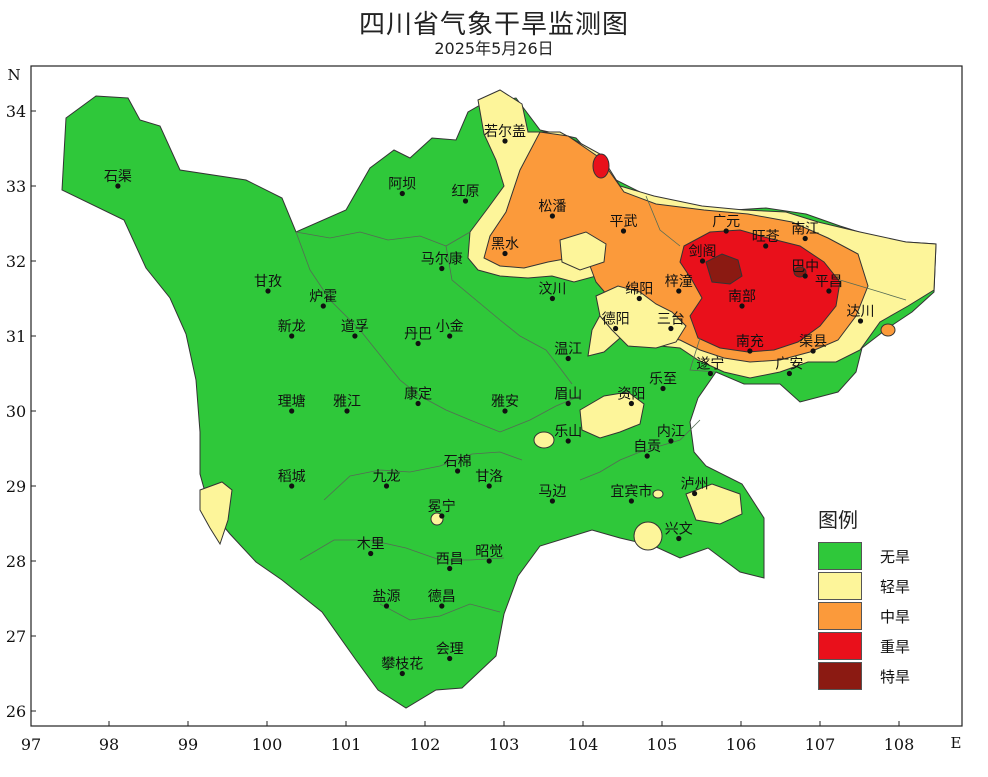 The image size is (988, 777). Describe the element at coordinates (552, 492) in the screenshot. I see `city-label: 马边` at that location.